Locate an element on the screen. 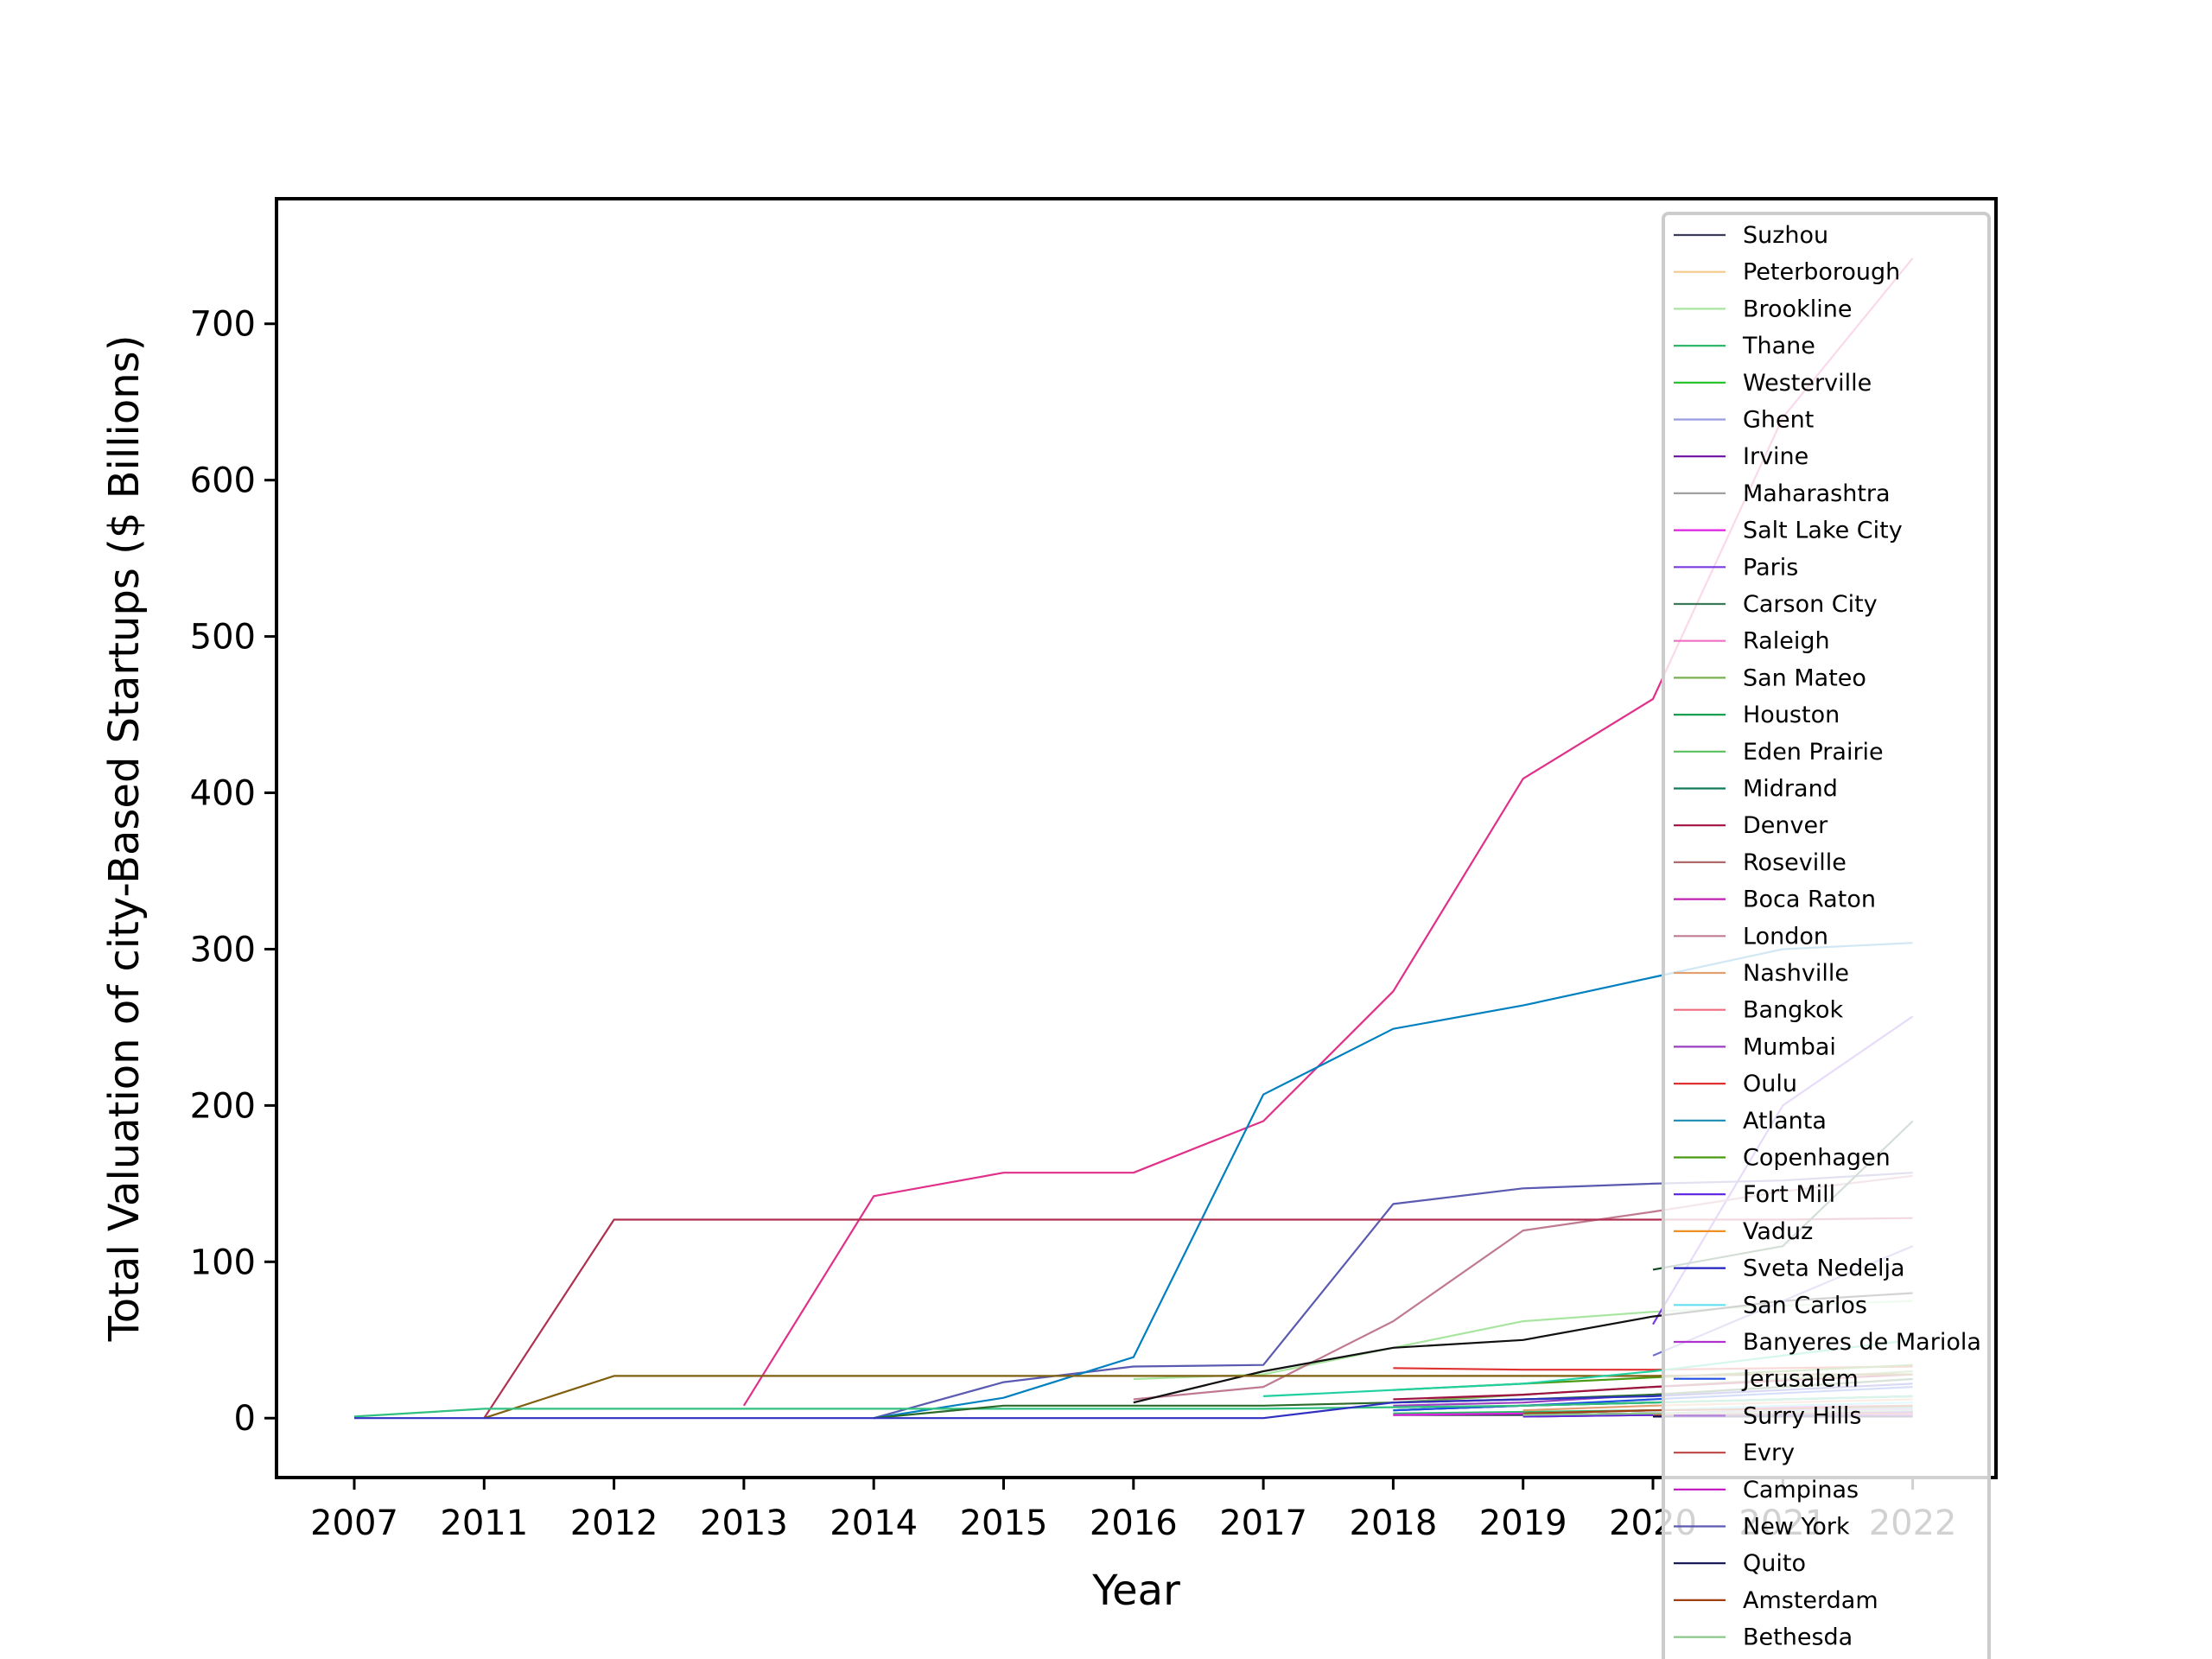  legend-label: Brookline is located at coordinates (1797, 309).